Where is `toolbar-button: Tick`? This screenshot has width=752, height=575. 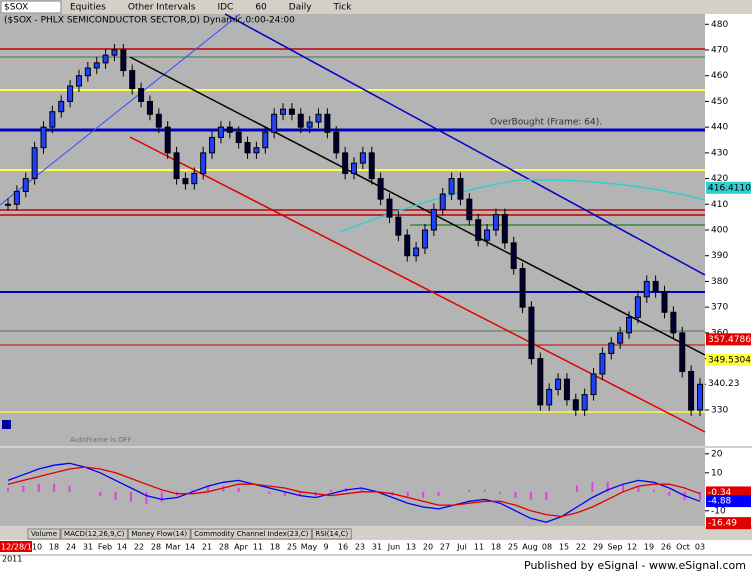 toolbar-button: Tick is located at coordinates (343, 8).